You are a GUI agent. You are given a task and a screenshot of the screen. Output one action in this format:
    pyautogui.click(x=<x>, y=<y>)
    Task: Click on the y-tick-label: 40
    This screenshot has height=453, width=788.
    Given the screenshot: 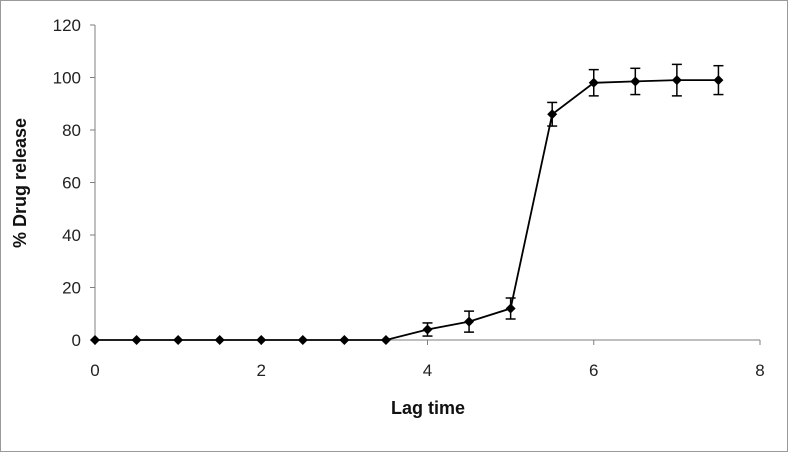 What is the action you would take?
    pyautogui.click(x=71, y=235)
    